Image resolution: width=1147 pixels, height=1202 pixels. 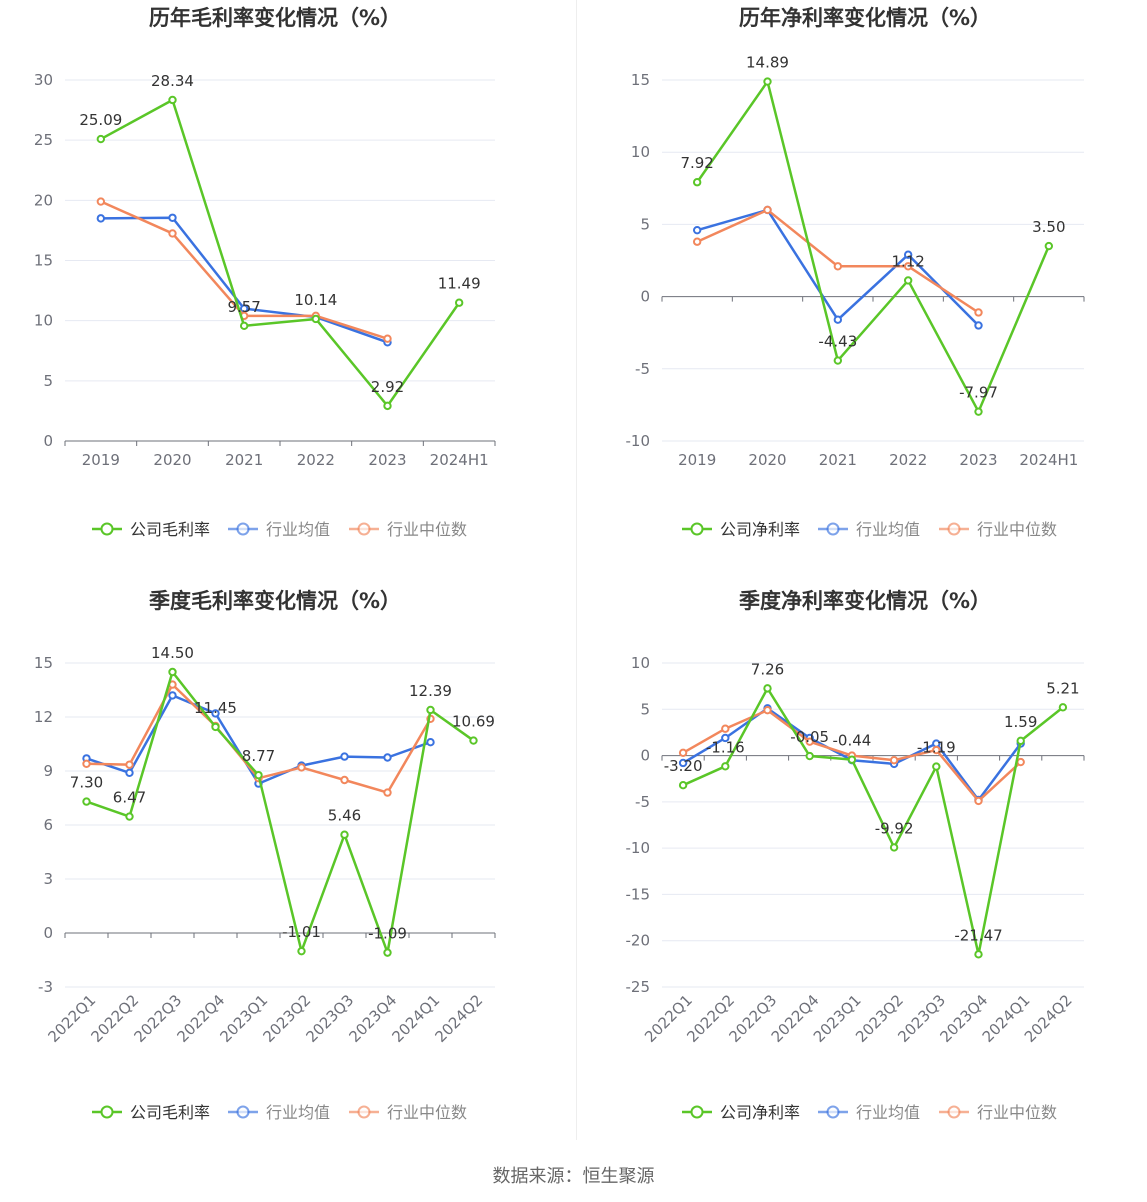 I want to click on x-tick-label: 2022, so click(x=316, y=460).